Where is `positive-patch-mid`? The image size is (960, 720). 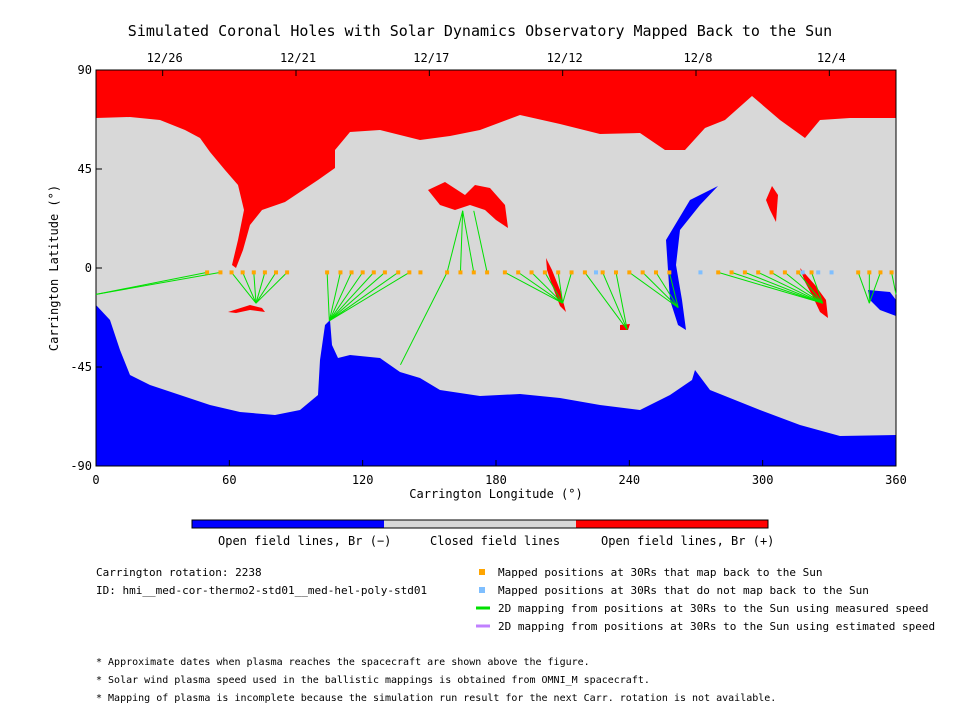 positive-patch-mid is located at coordinates (468, 205).